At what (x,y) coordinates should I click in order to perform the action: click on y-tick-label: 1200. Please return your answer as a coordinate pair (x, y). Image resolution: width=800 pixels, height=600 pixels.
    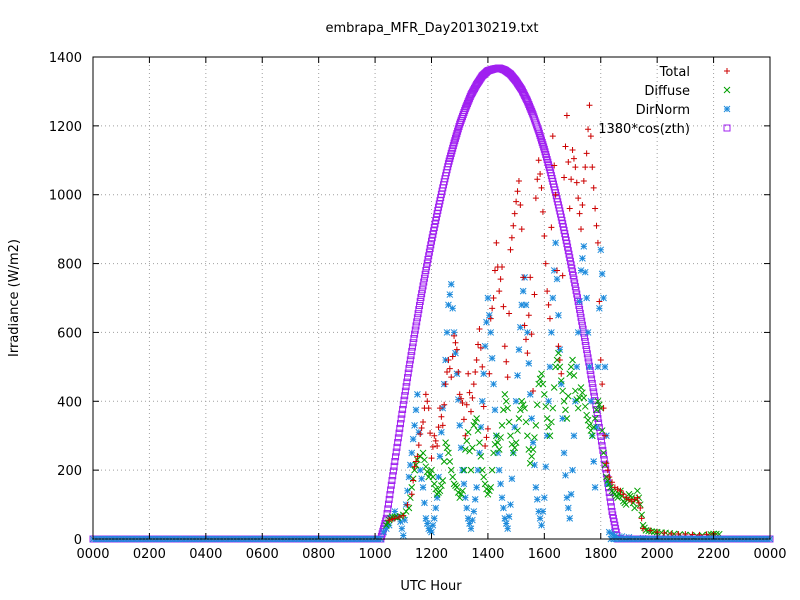
    Looking at the image, I should click on (65, 127).